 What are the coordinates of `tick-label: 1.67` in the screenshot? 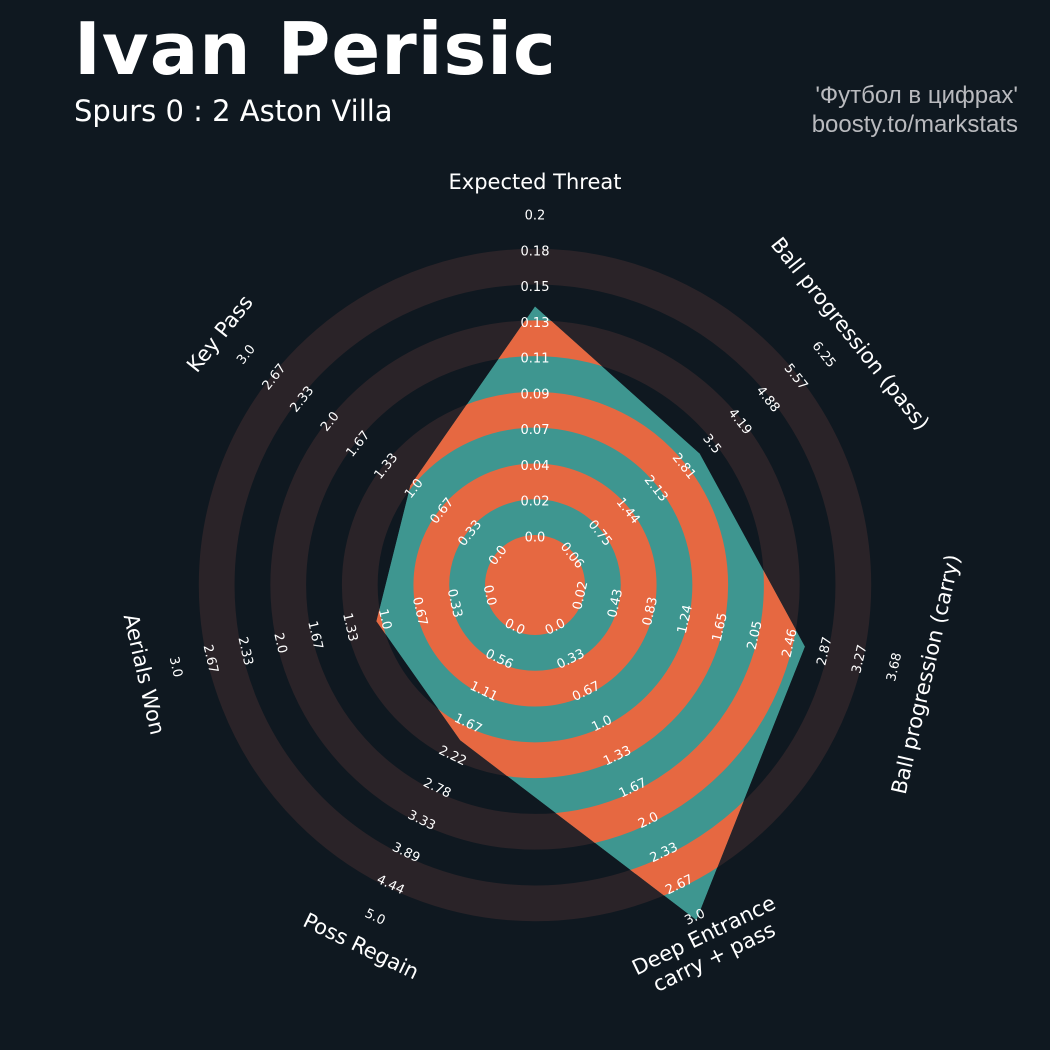 It's located at (314, 636).